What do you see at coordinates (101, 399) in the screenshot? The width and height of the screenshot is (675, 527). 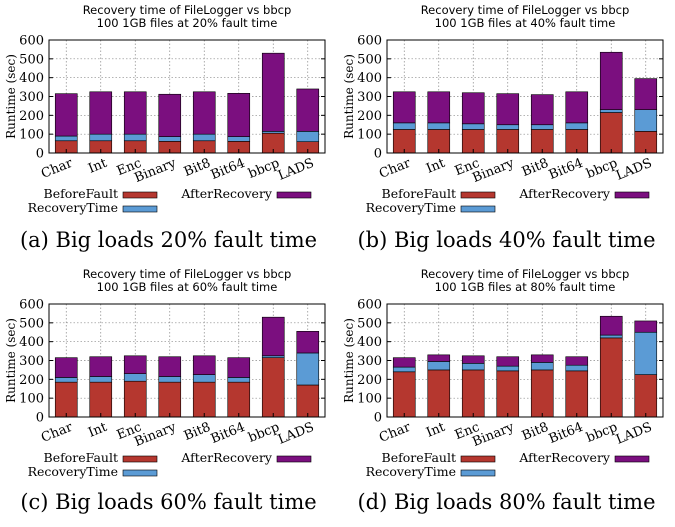 I see `bar-beforefault-int` at bounding box center [101, 399].